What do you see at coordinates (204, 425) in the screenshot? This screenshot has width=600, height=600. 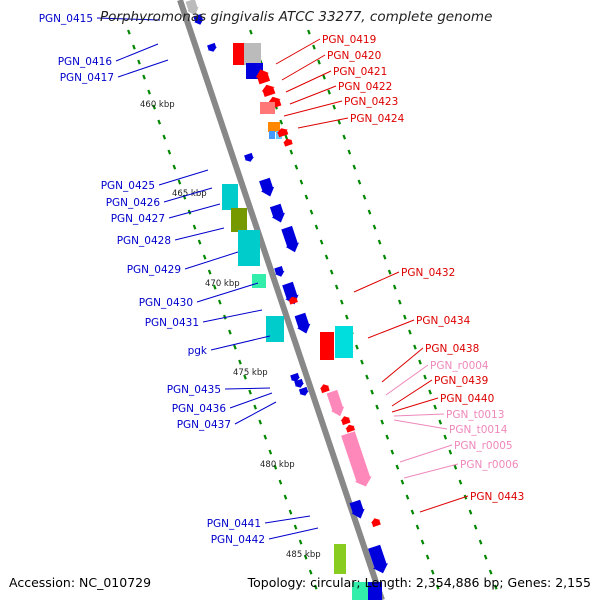 I see `gene-label-PGN_0437: PGN_0437` at bounding box center [204, 425].